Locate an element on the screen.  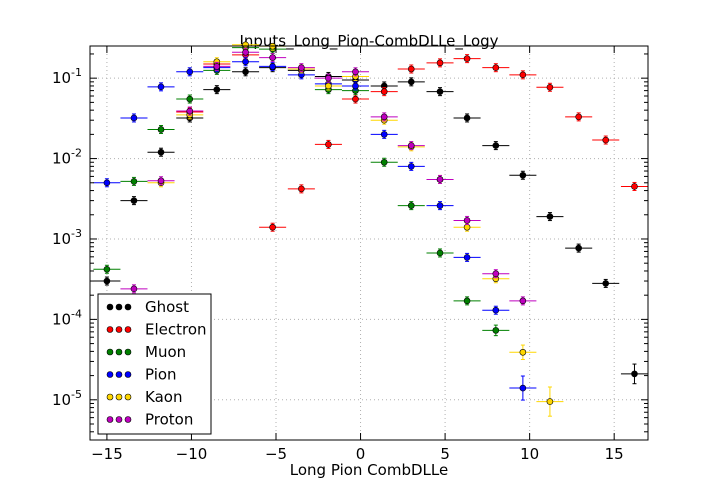
x-tick-label: 10 is located at coordinates (529, 454).